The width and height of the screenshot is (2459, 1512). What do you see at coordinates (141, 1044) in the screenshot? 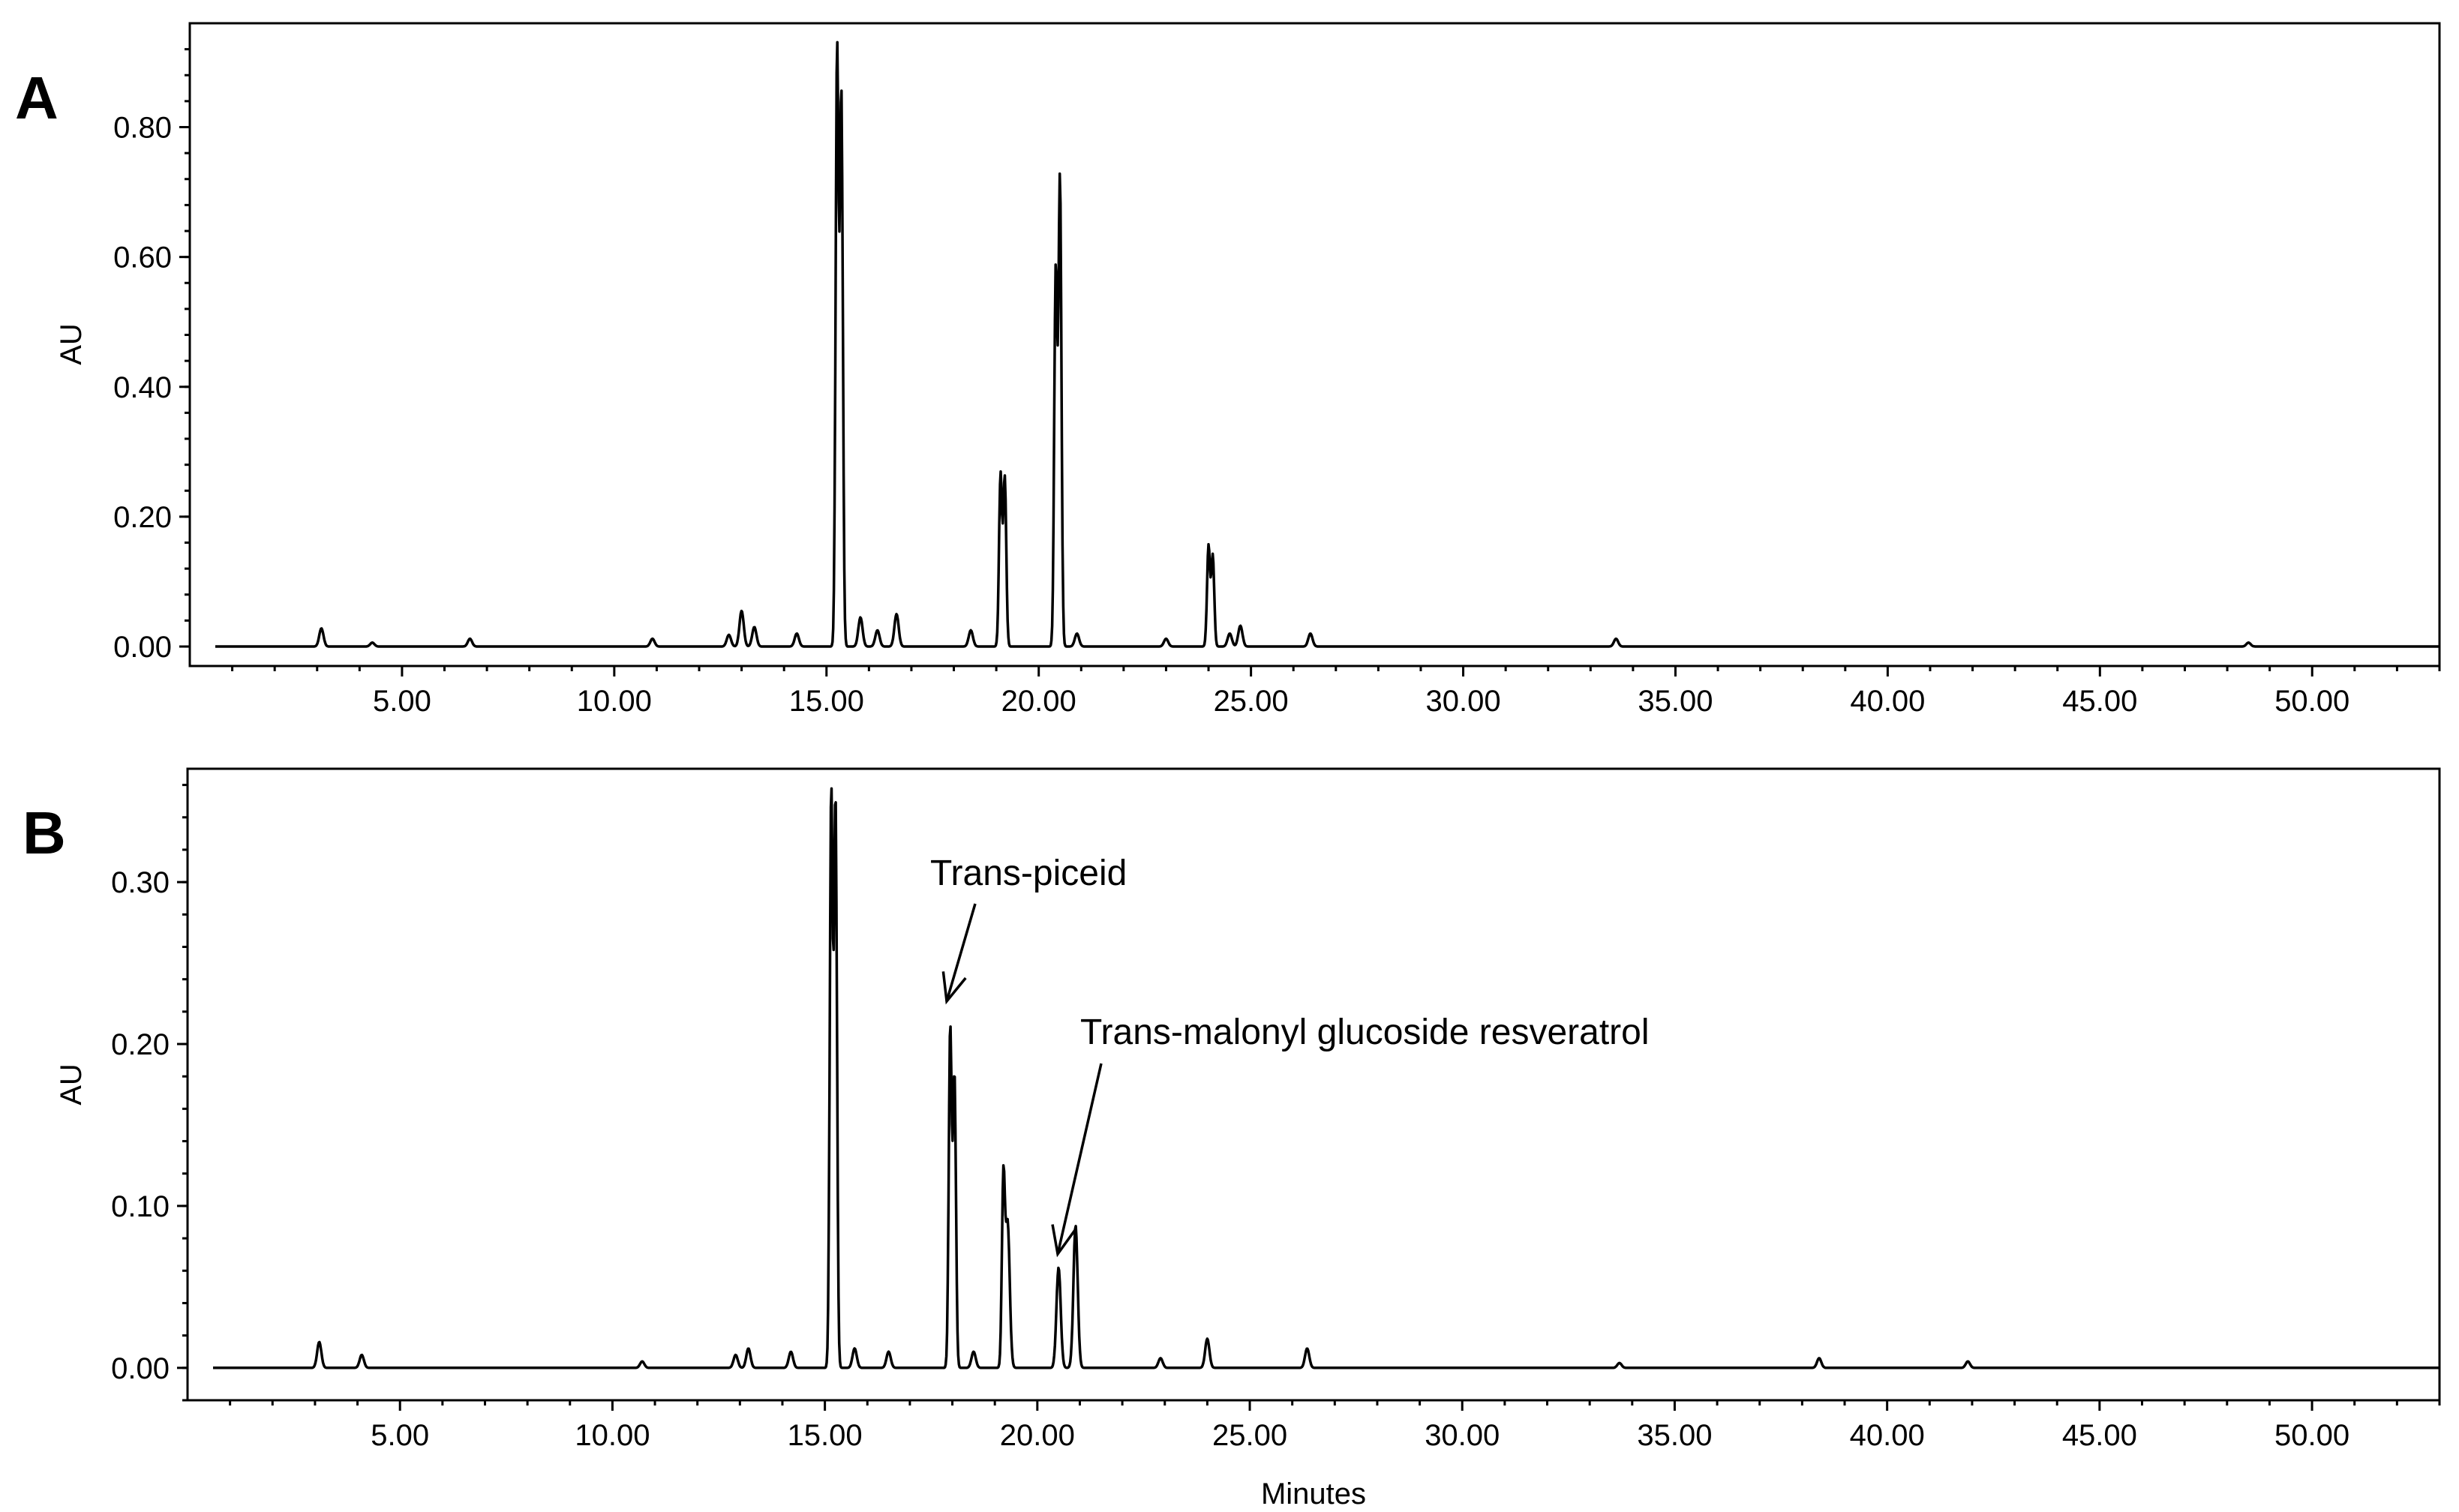
I see `panel-b-y-tick-label: 0.20` at bounding box center [141, 1044].